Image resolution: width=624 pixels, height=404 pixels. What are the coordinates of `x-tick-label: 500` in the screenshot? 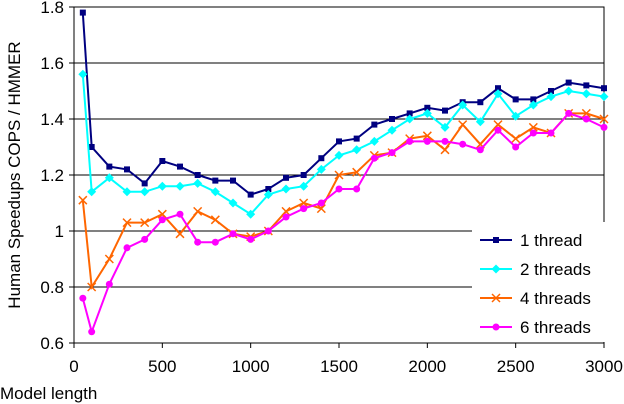 It's located at (162, 366).